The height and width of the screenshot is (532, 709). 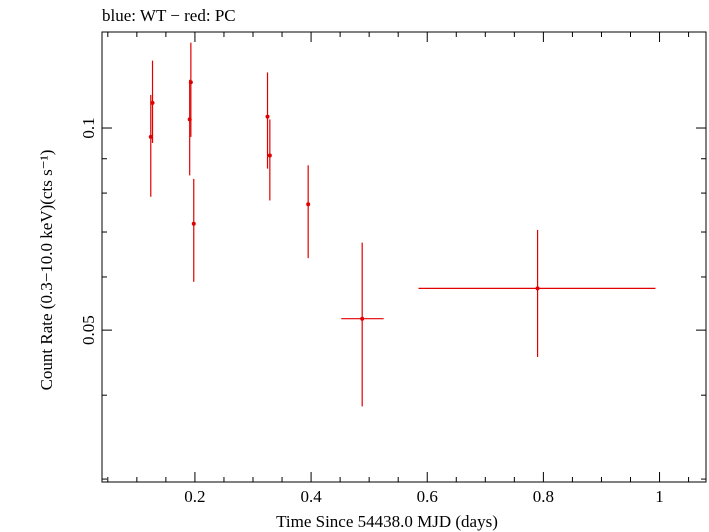 I want to click on y-tick-label: 0.05, so click(x=88, y=330).